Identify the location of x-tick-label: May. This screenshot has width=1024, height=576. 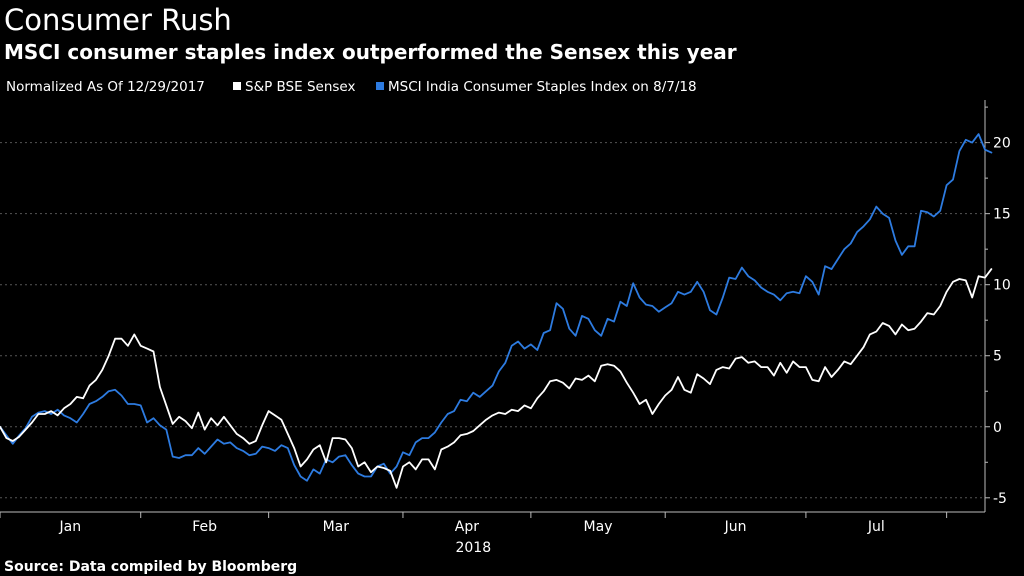
(598, 527).